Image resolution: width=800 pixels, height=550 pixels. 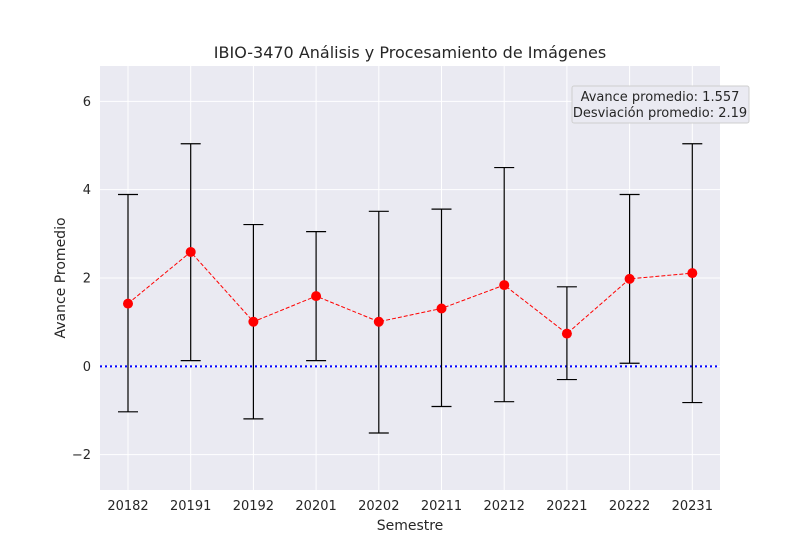 What do you see at coordinates (87, 190) in the screenshot?
I see `y-tick-label: 4` at bounding box center [87, 190].